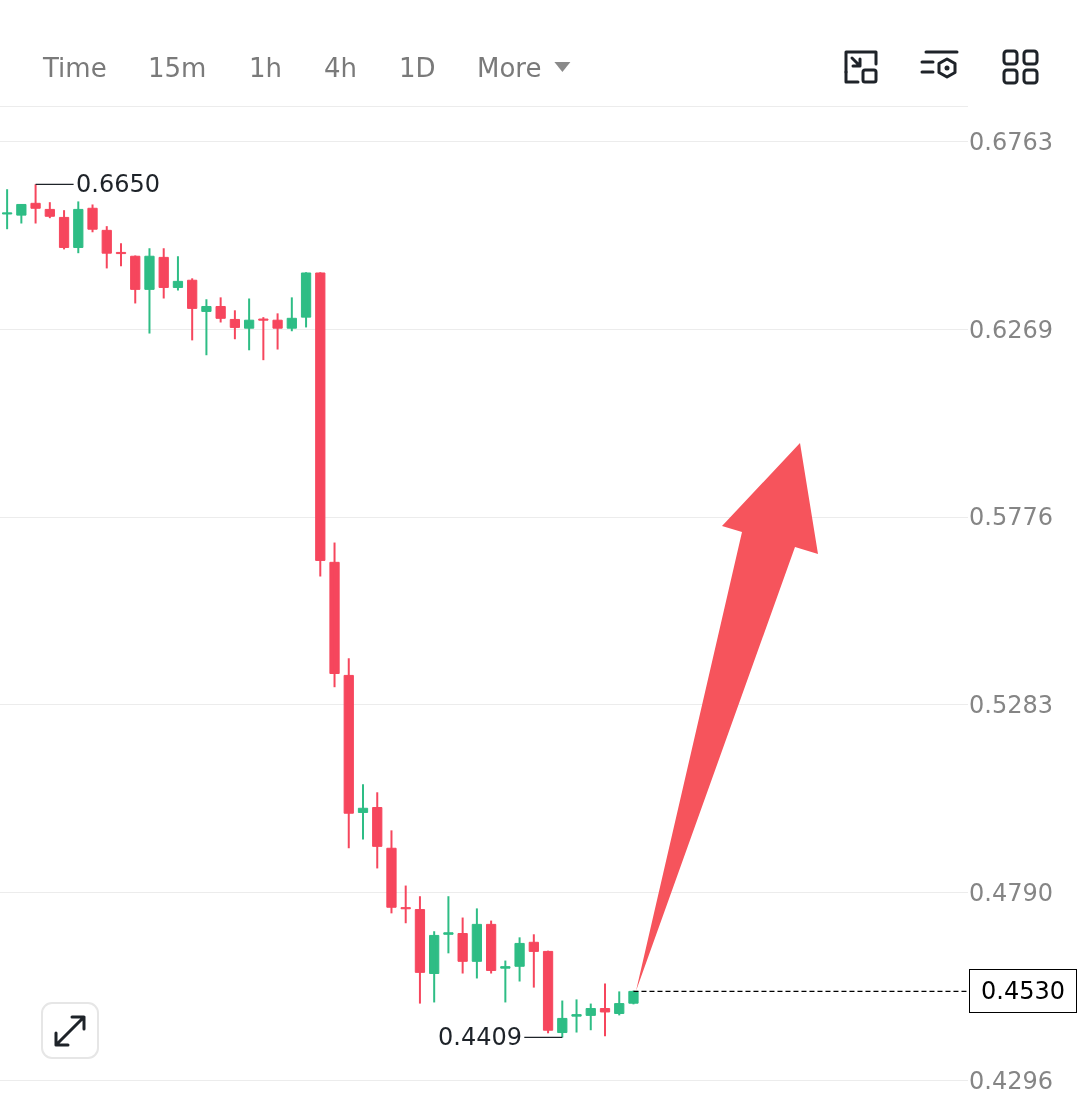 This screenshot has width=1080, height=1098. I want to click on text: 4h, so click(341, 68).